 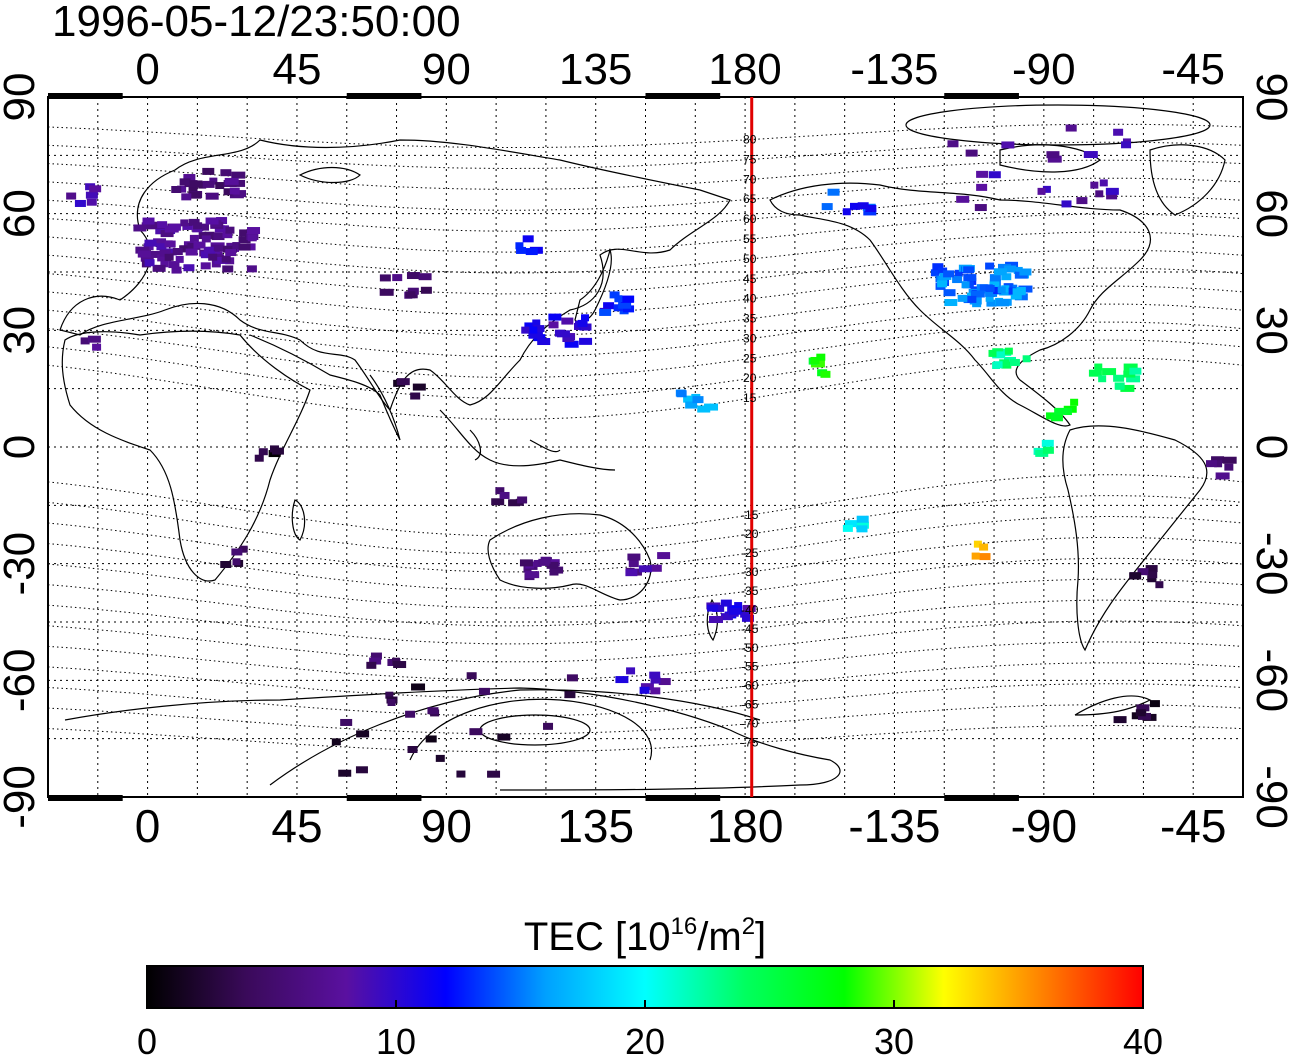 What do you see at coordinates (750, 199) in the screenshot?
I see `mlat-label: 65` at bounding box center [750, 199].